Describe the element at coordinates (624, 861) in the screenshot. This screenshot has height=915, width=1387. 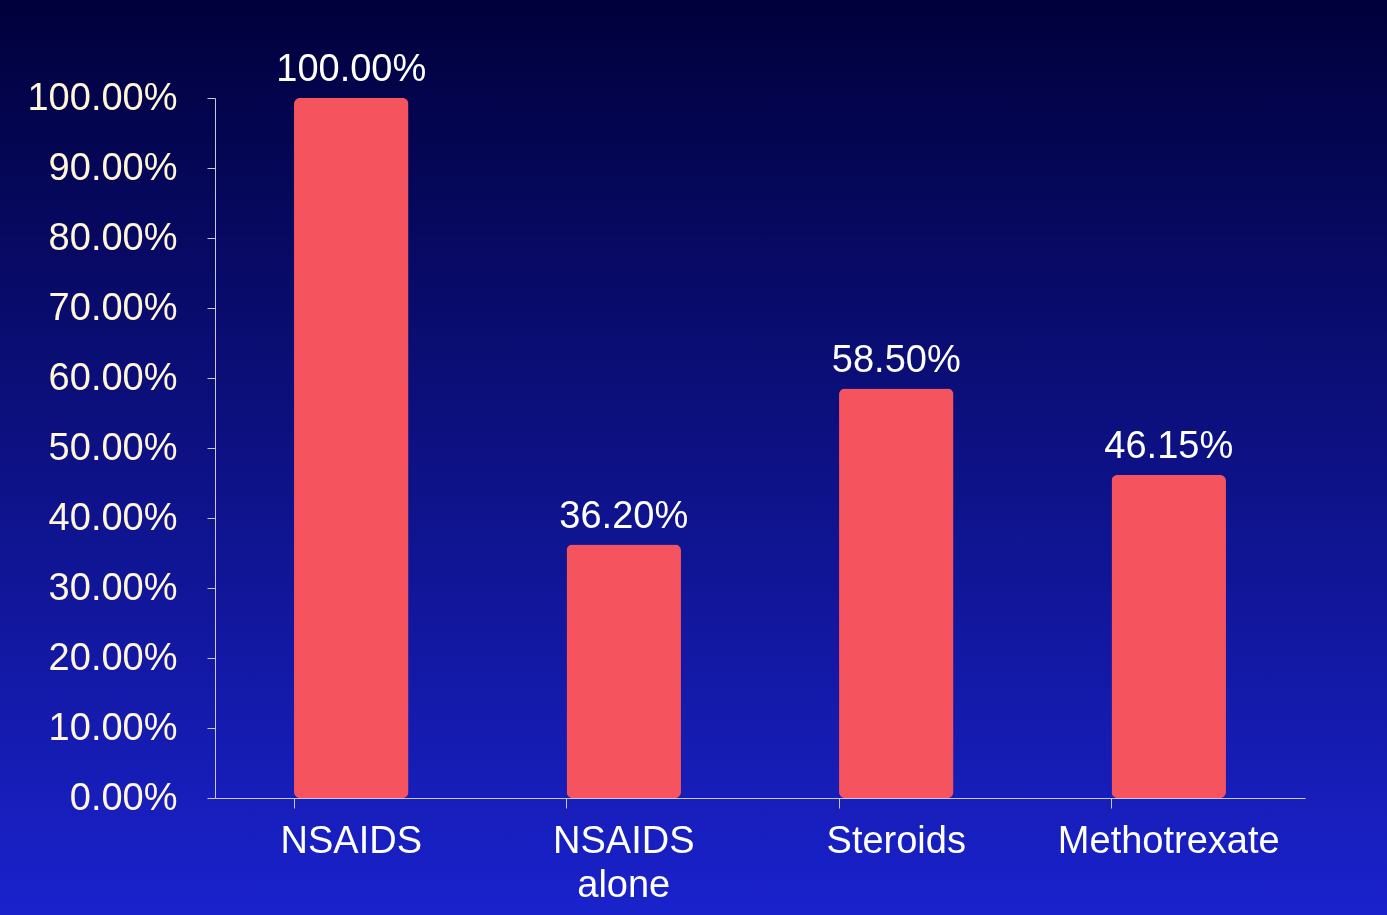
I see `x-tick-label: NSAIDS alone` at that location.